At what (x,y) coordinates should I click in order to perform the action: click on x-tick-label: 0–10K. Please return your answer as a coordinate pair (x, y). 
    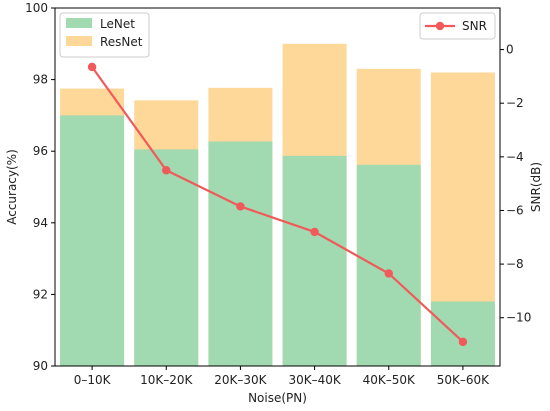
    Looking at the image, I should click on (93, 380).